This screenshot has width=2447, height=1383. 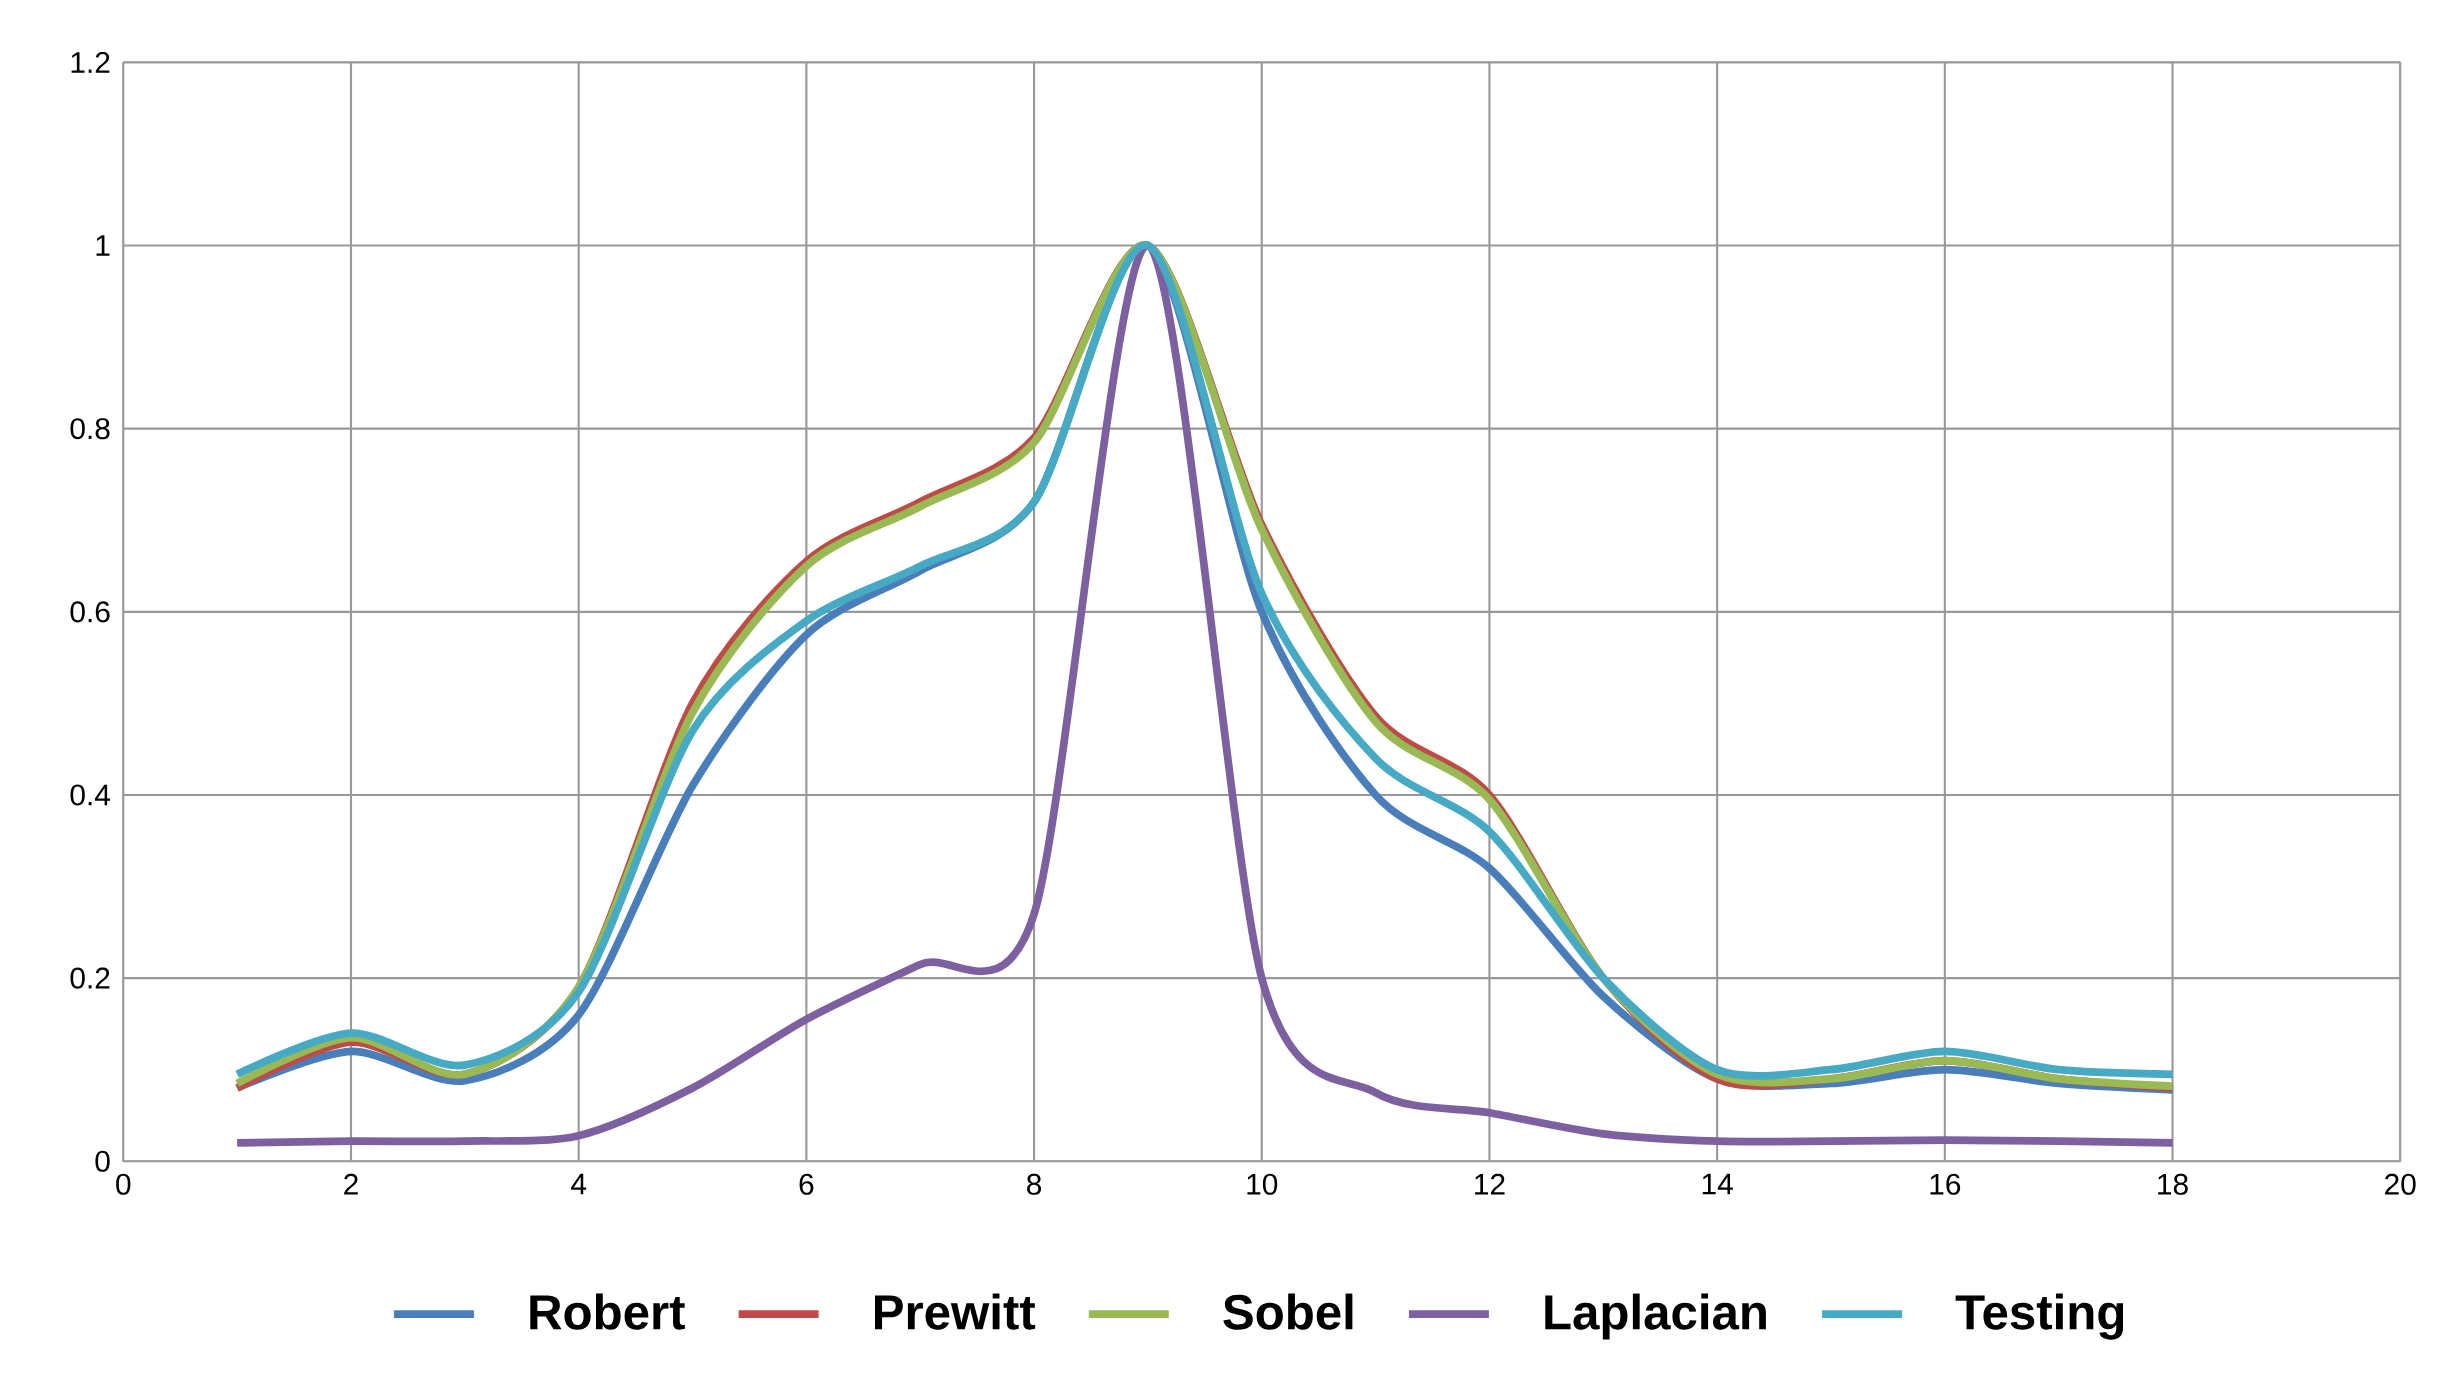 I want to click on x-tick-label: 6, so click(x=806, y=1184).